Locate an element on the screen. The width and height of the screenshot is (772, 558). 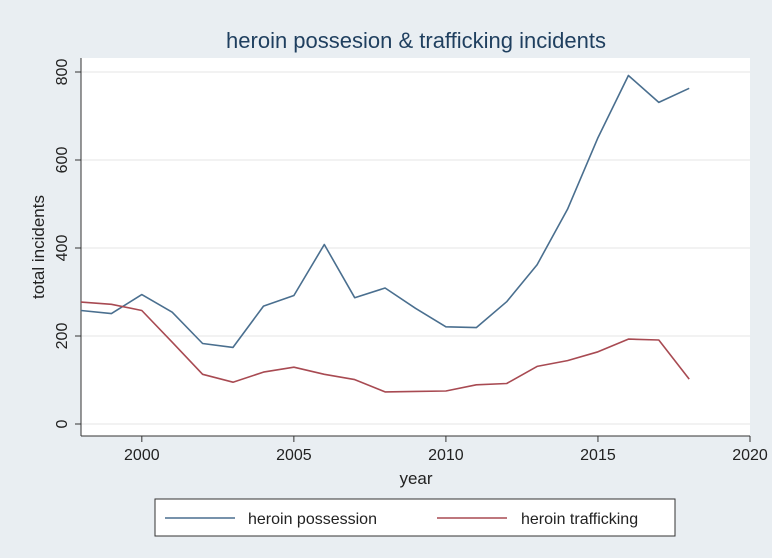
x-tick-label: 2010 is located at coordinates (446, 455).